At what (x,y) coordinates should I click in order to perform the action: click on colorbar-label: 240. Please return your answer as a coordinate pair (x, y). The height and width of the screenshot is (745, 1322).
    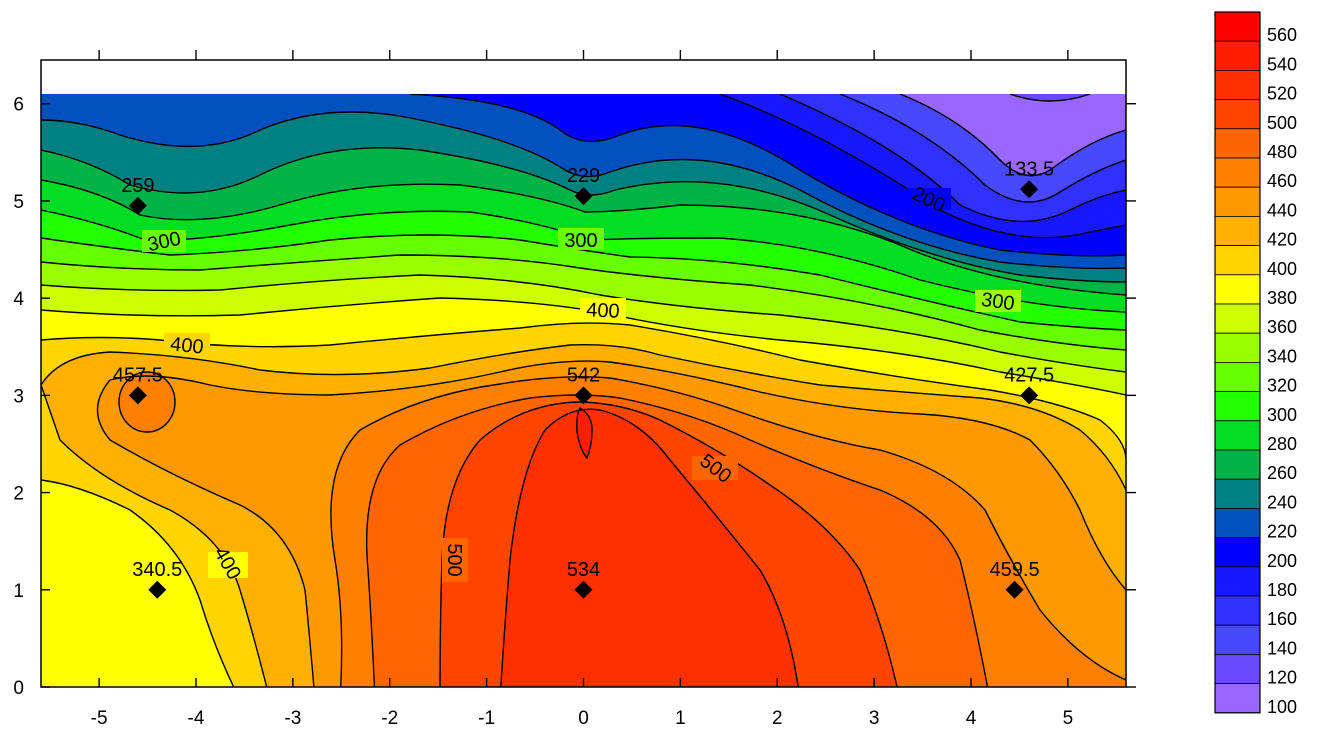
    Looking at the image, I should click on (1282, 502).